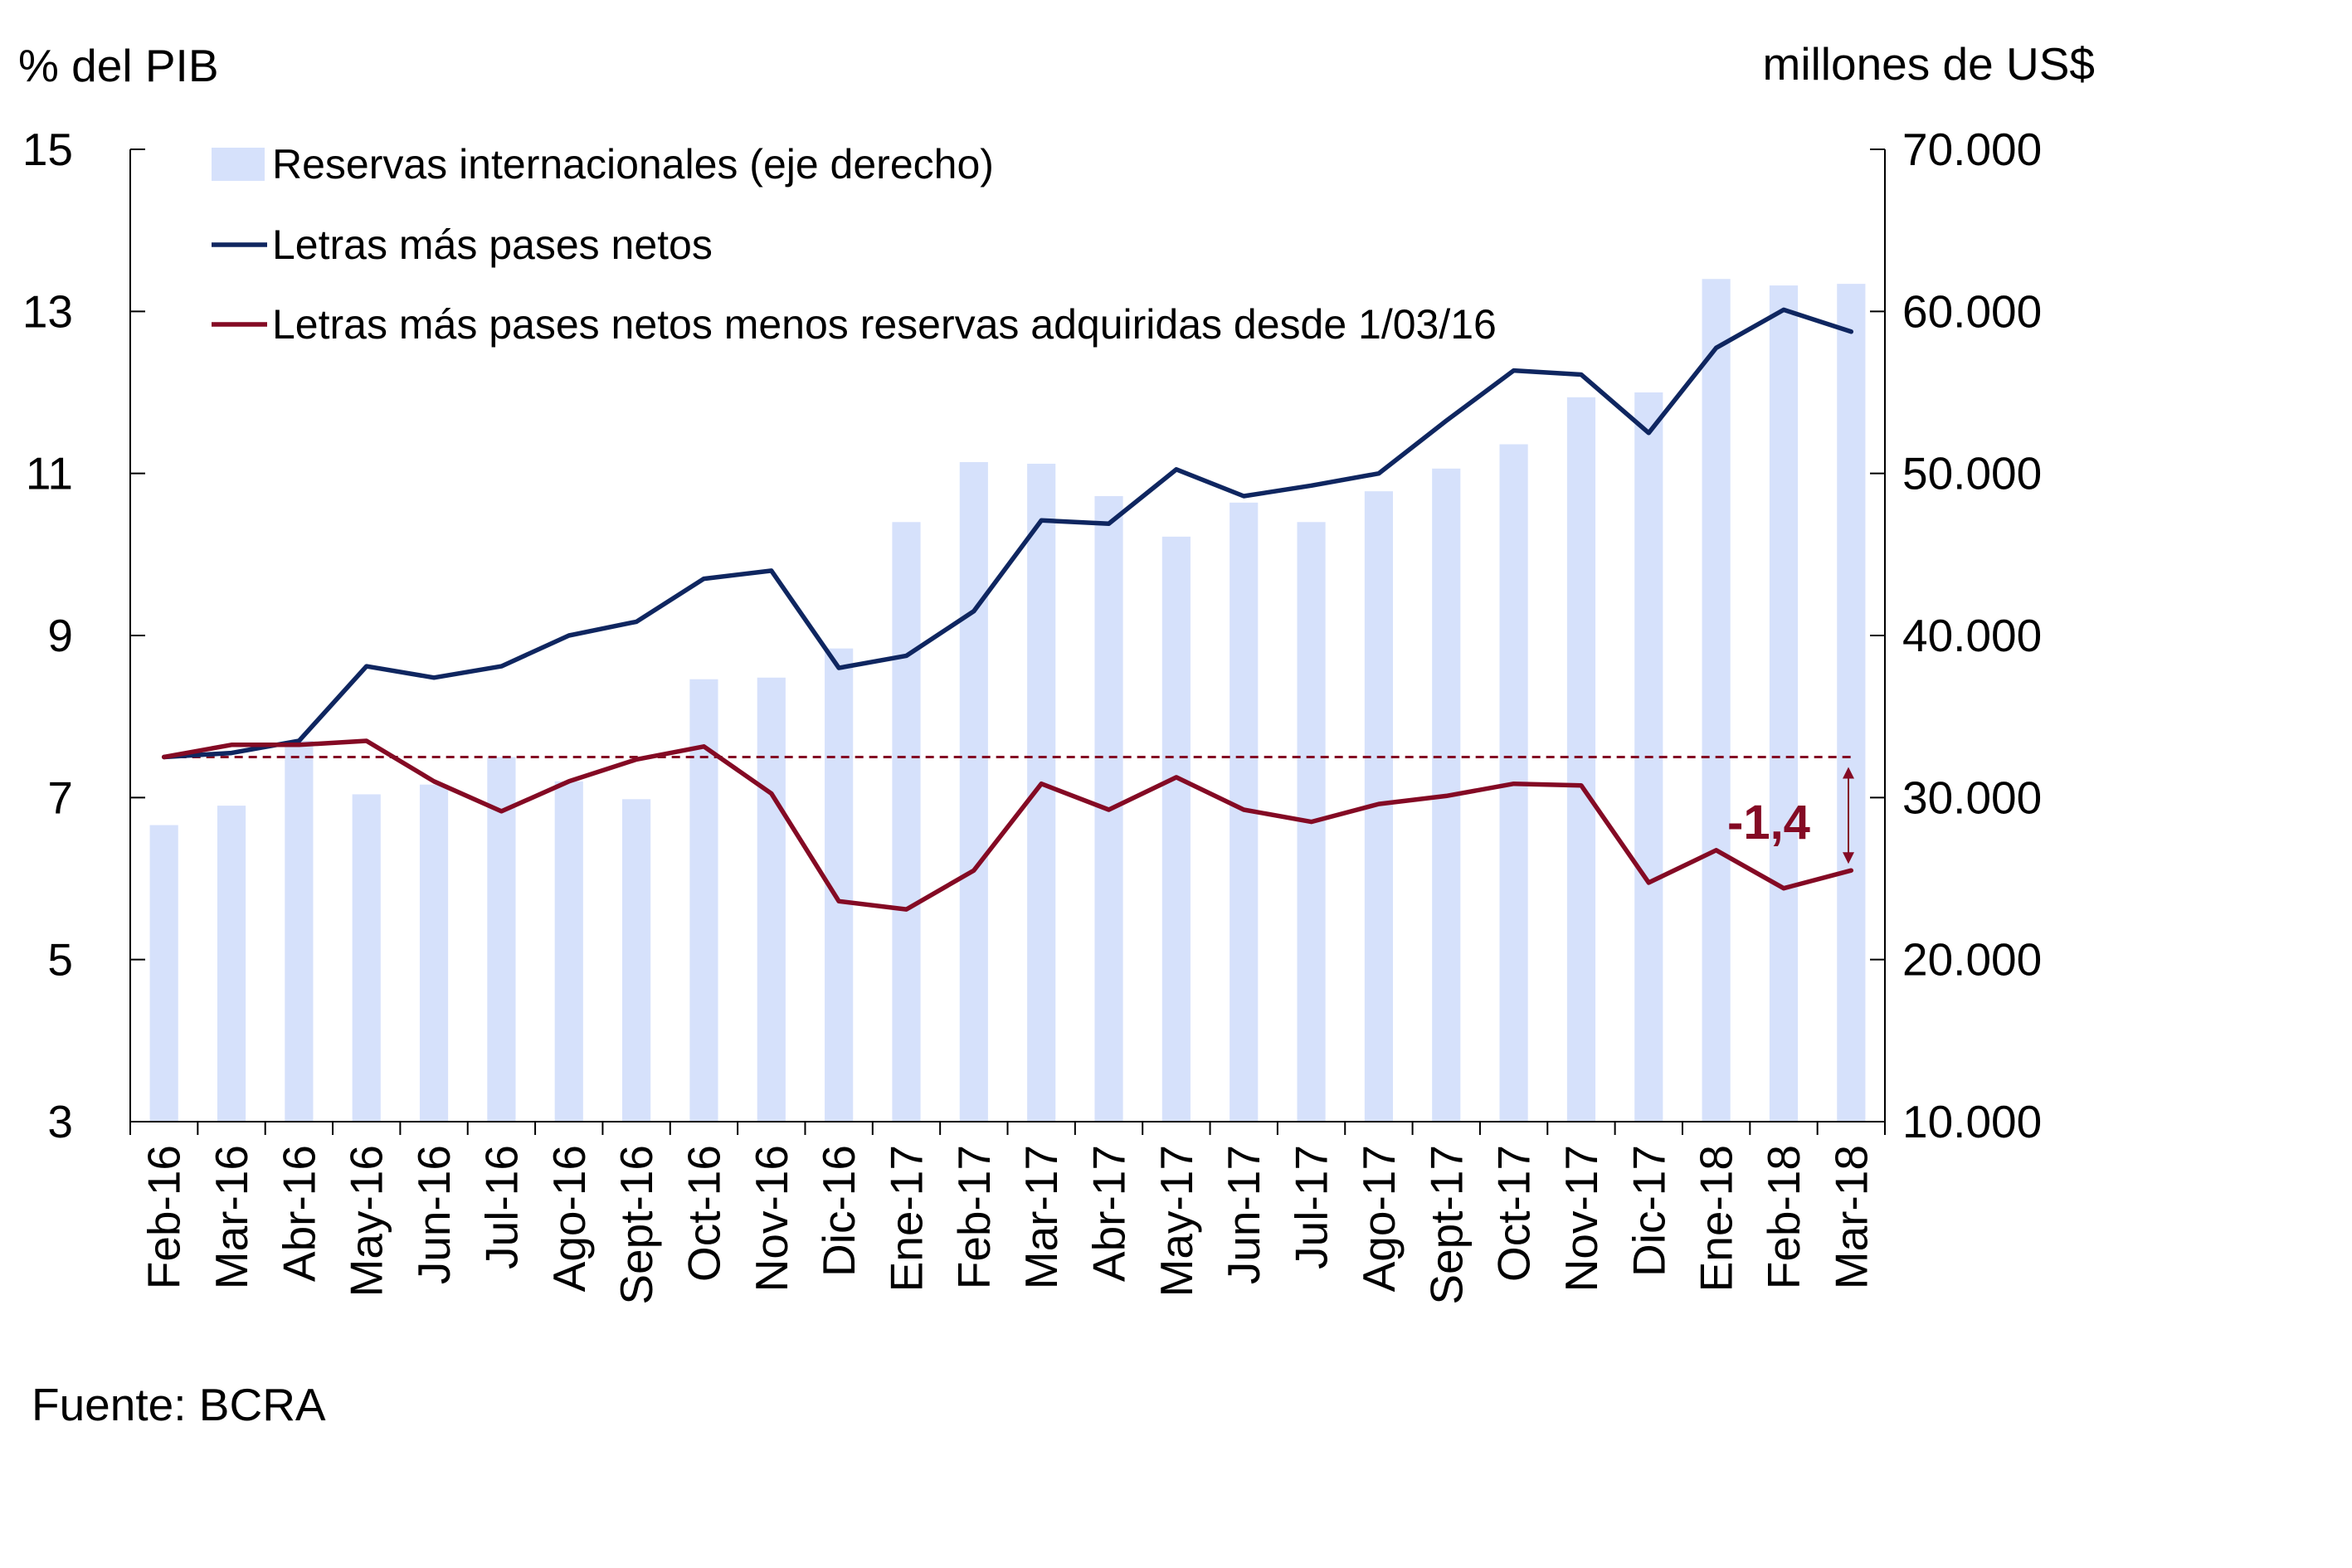  Describe the element at coordinates (1041, 1217) in the screenshot. I see `x-tick-label: Mar-17` at that location.